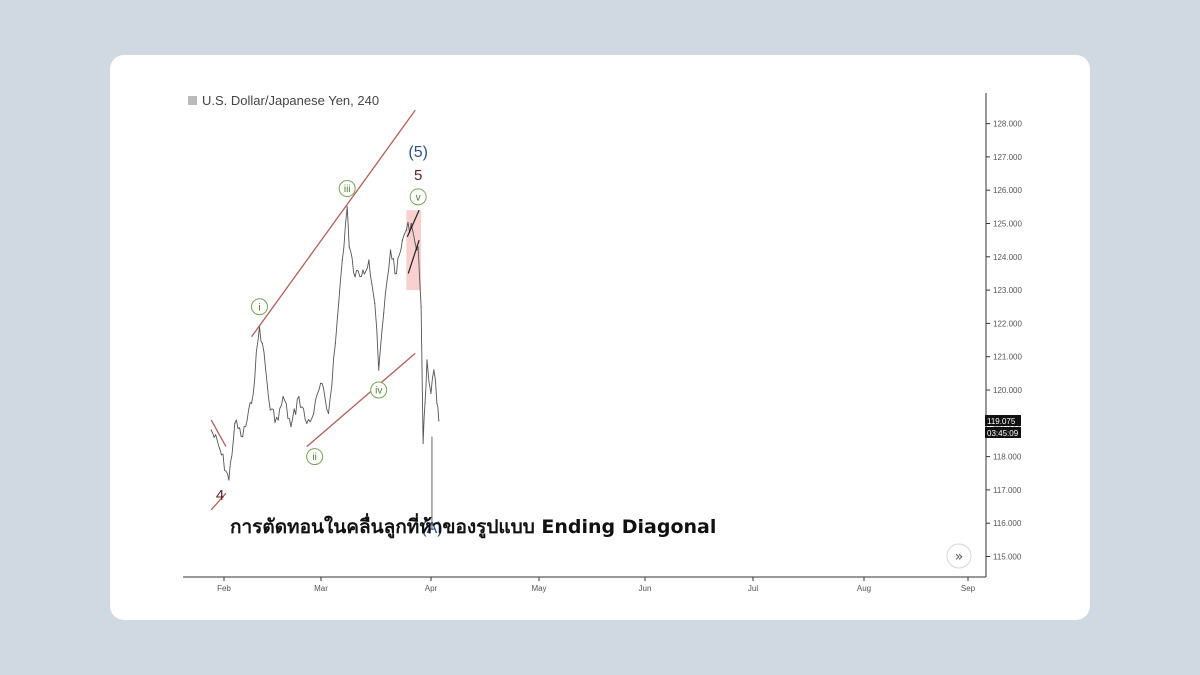 The height and width of the screenshot is (675, 1200). What do you see at coordinates (1007, 357) in the screenshot?
I see `y-tick-label: 121.000` at bounding box center [1007, 357].